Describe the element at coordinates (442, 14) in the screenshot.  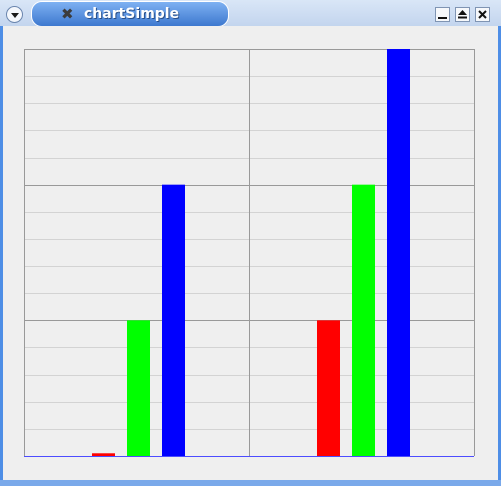
I see `minimize-button` at that location.